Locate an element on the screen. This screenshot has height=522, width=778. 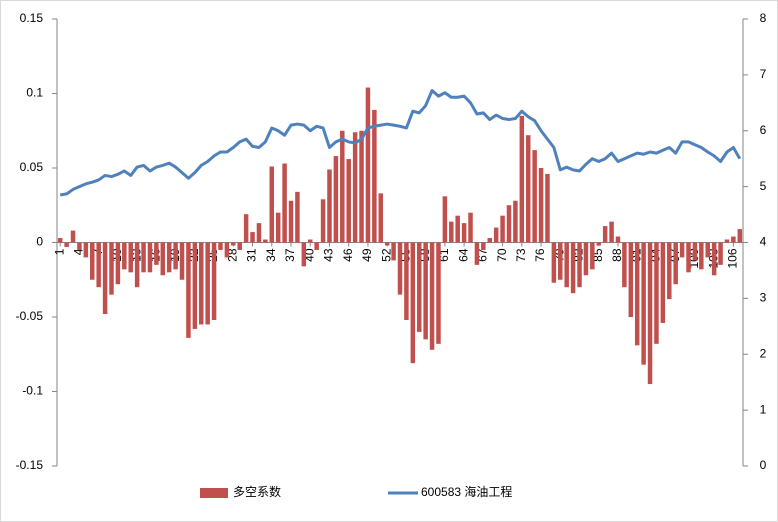
x-tick-label: 49 is located at coordinates (367, 255).